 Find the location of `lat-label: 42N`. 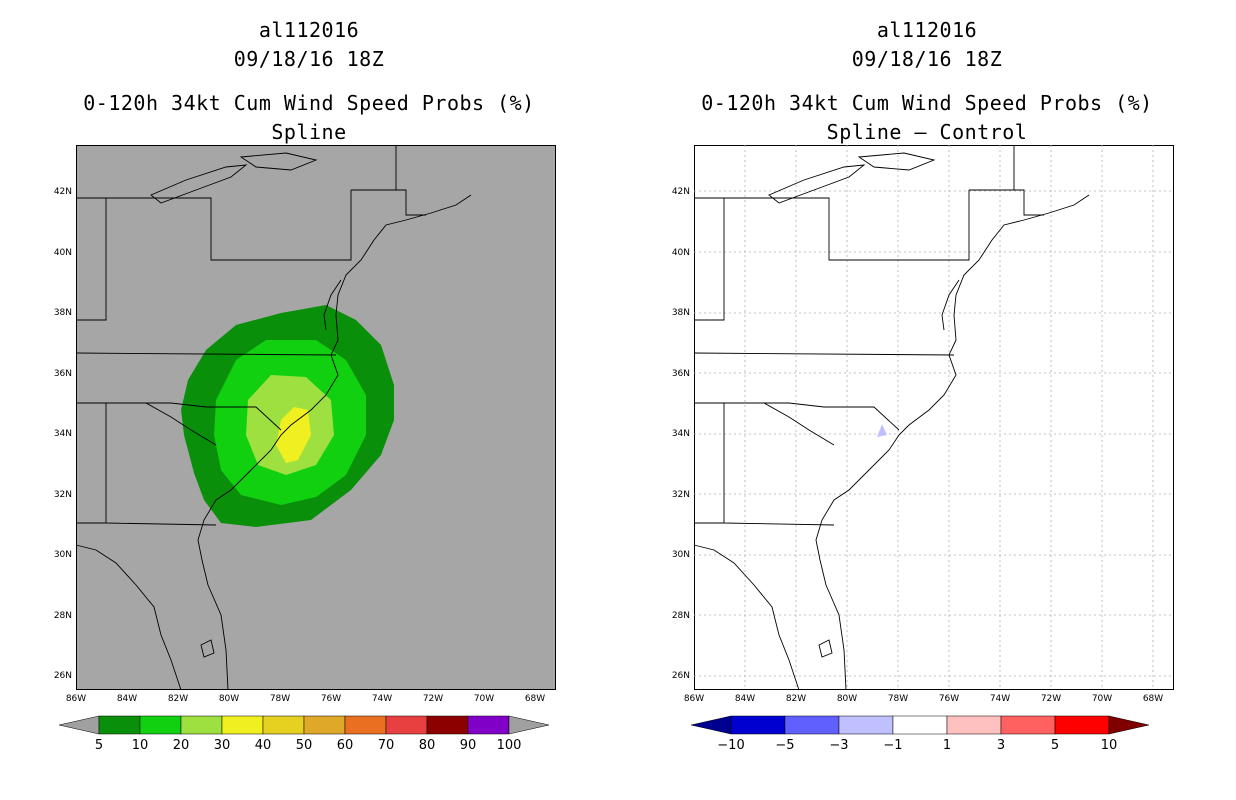

lat-label: 42N is located at coordinates (62, 192).